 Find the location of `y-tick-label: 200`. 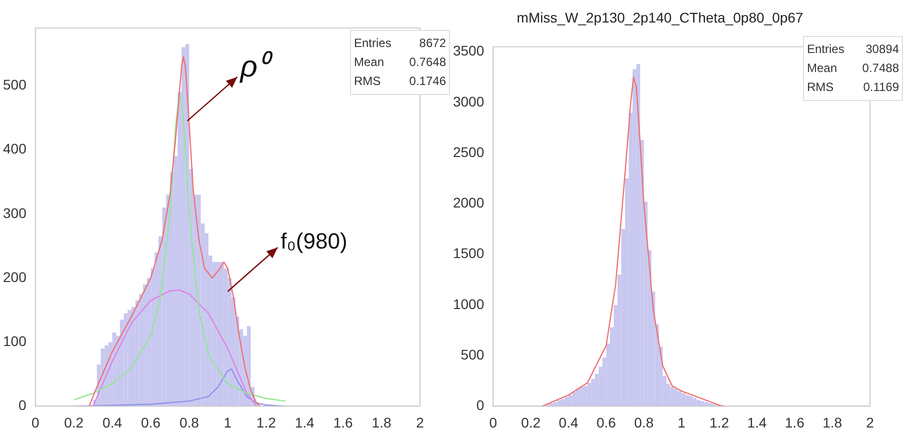

y-tick-label: 200 is located at coordinates (15, 276).